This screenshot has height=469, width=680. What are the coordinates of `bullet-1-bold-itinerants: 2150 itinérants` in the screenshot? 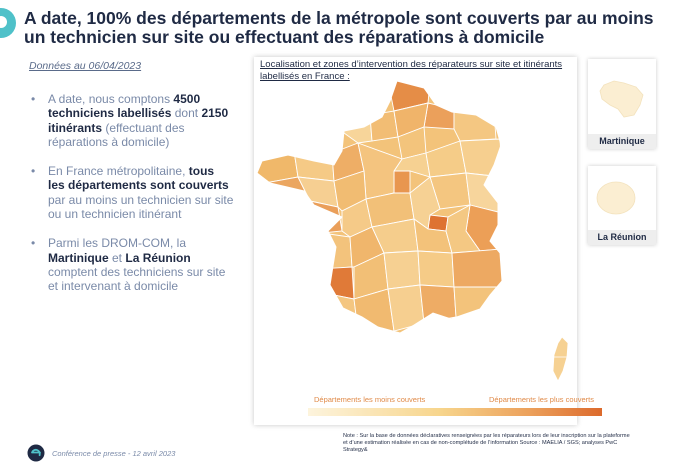 It's located at (138, 120).